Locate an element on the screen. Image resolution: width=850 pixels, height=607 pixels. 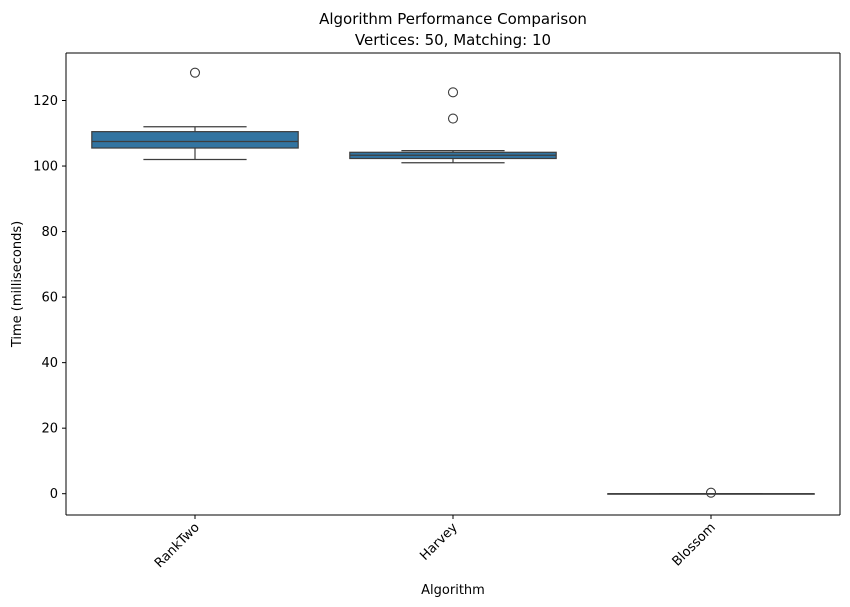
x-tick-label: Harvey is located at coordinates (439, 542).